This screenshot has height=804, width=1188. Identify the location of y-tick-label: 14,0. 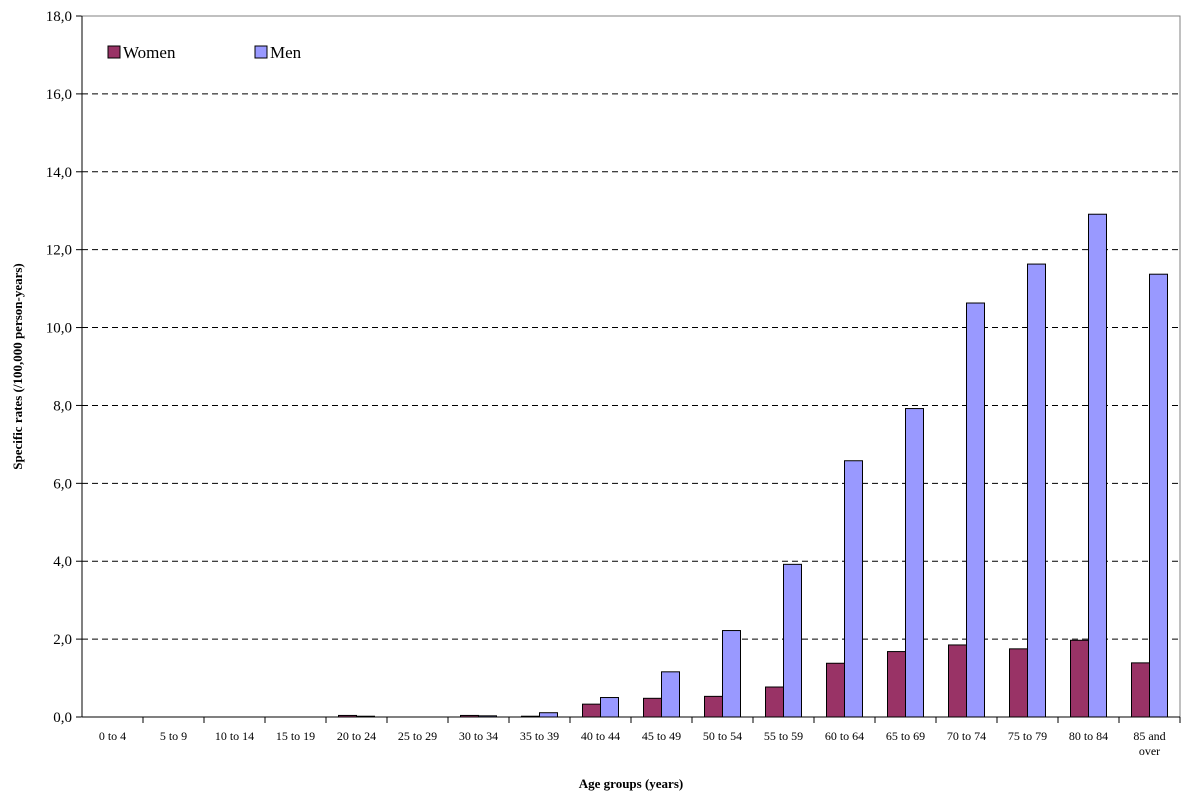
(59, 173).